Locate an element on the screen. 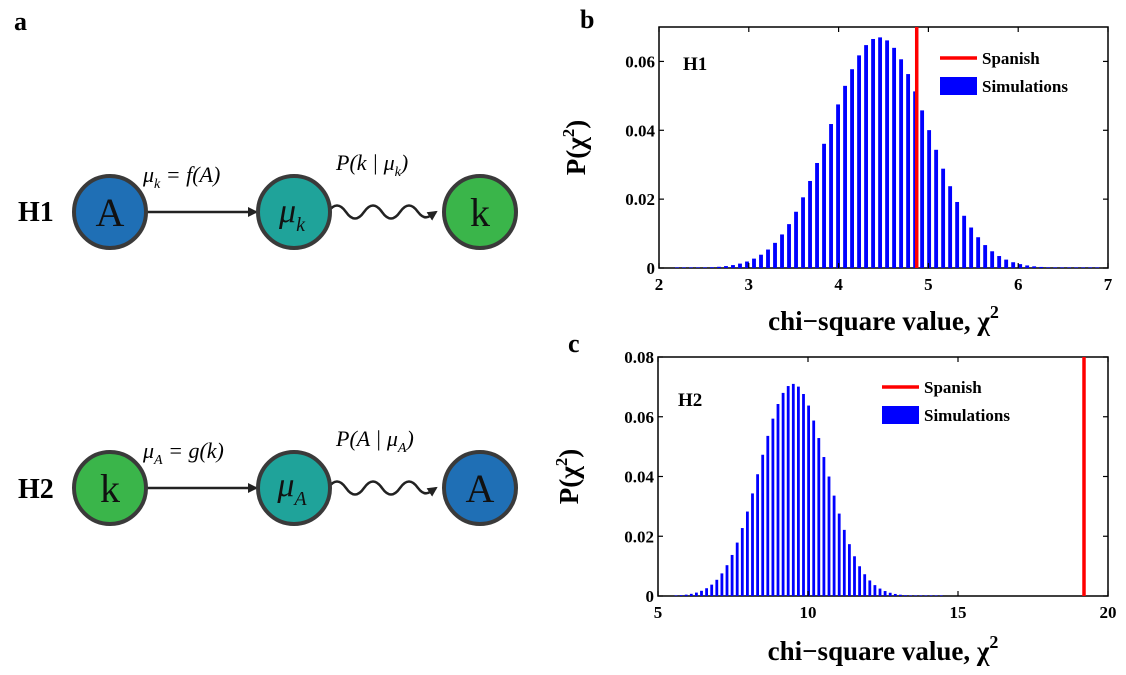 This screenshot has width=1126, height=675. y-tick-label: 0.08 is located at coordinates (639, 357).